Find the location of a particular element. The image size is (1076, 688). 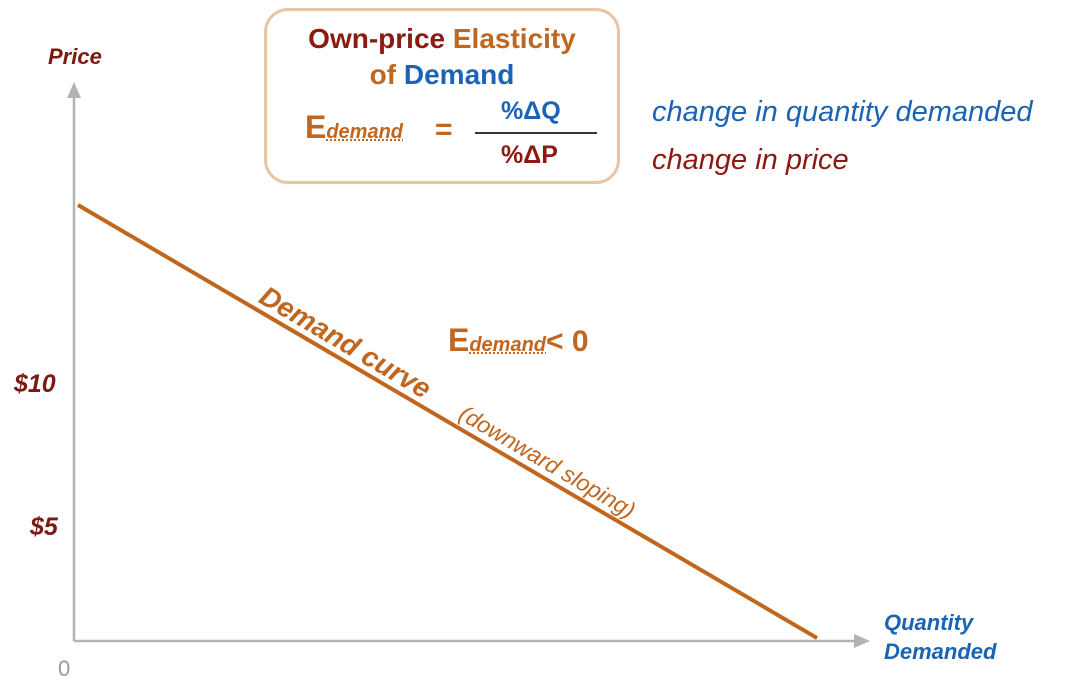

formula-numerator: %ΔQ is located at coordinates (531, 111).